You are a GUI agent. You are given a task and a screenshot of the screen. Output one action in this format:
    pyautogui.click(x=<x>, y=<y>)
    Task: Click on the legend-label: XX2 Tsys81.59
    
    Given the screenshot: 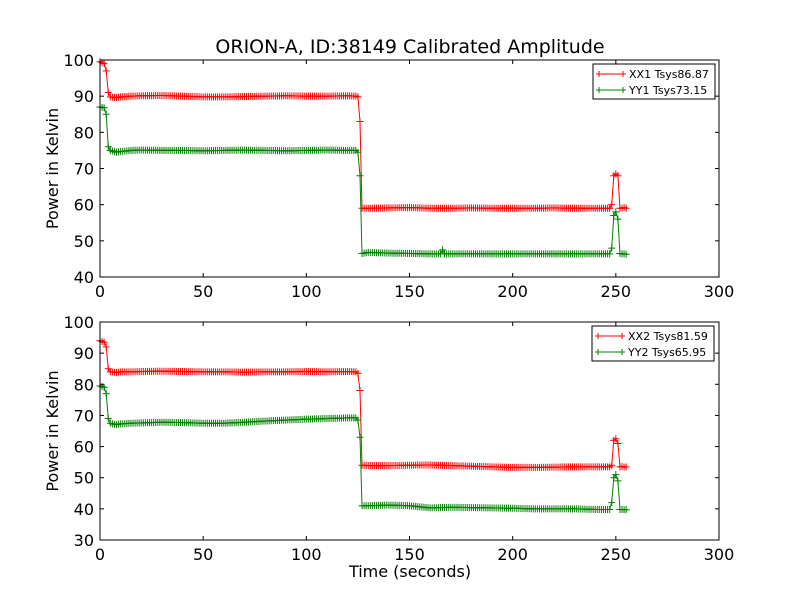 What is the action you would take?
    pyautogui.click(x=668, y=336)
    